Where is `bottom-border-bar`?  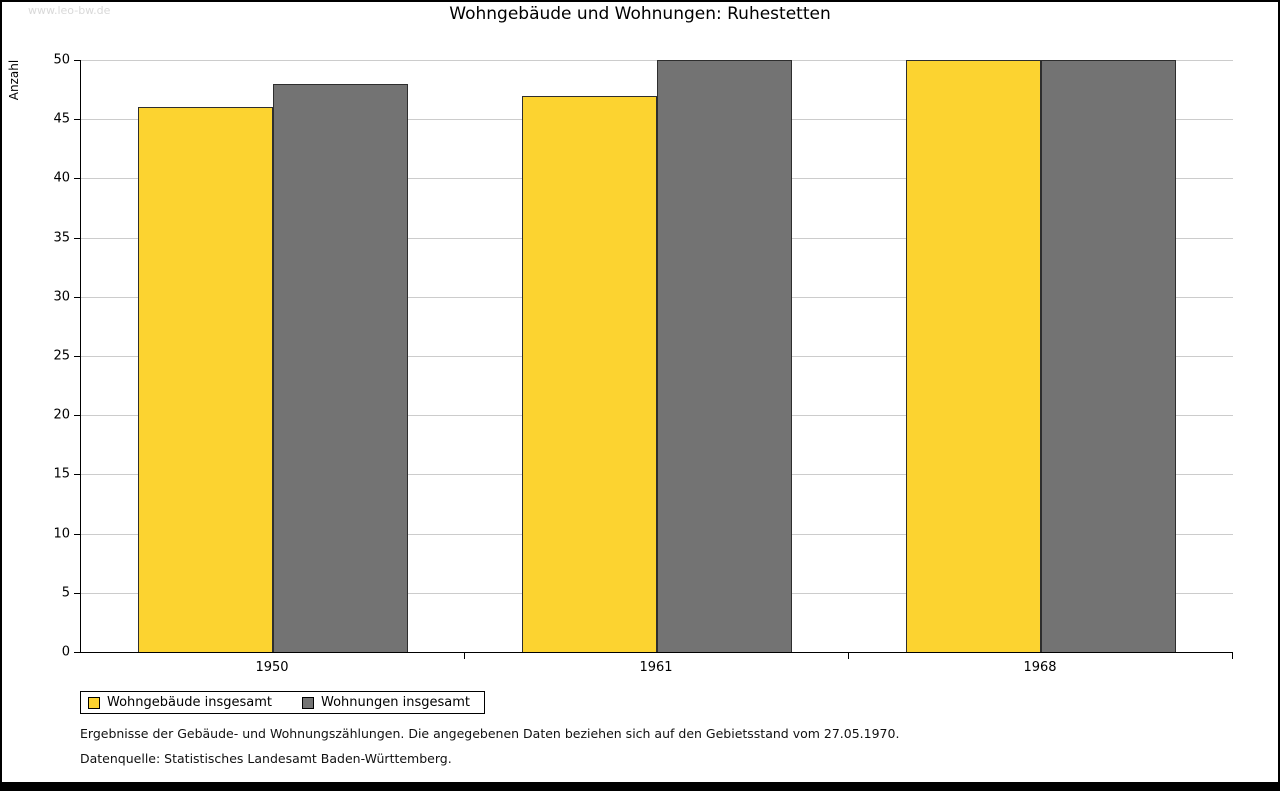
bottom-border-bar is located at coordinates (640, 786).